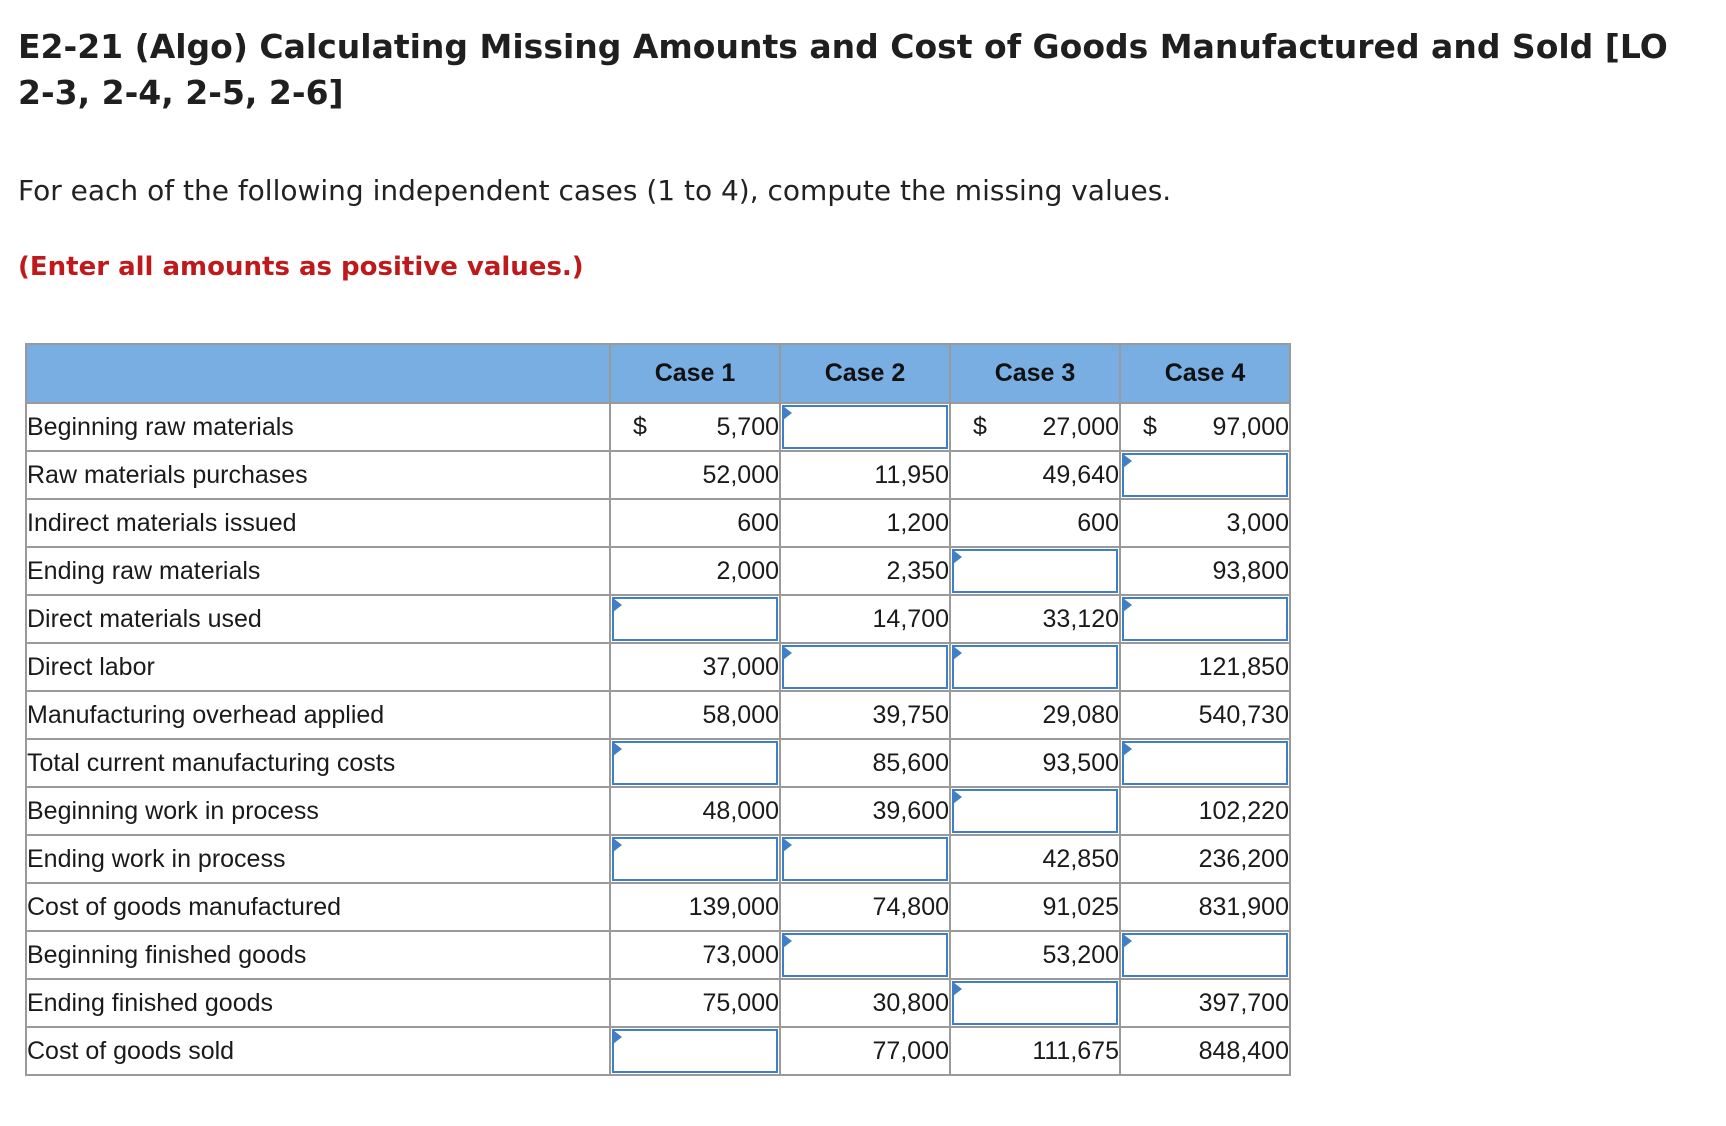  I want to click on value-cell: 14,700, so click(865, 619).